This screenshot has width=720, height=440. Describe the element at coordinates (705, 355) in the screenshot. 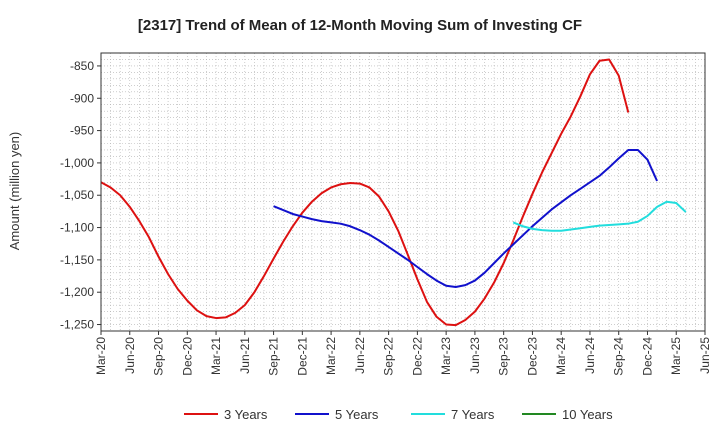

I see `x-tick-label: Jun-25` at that location.